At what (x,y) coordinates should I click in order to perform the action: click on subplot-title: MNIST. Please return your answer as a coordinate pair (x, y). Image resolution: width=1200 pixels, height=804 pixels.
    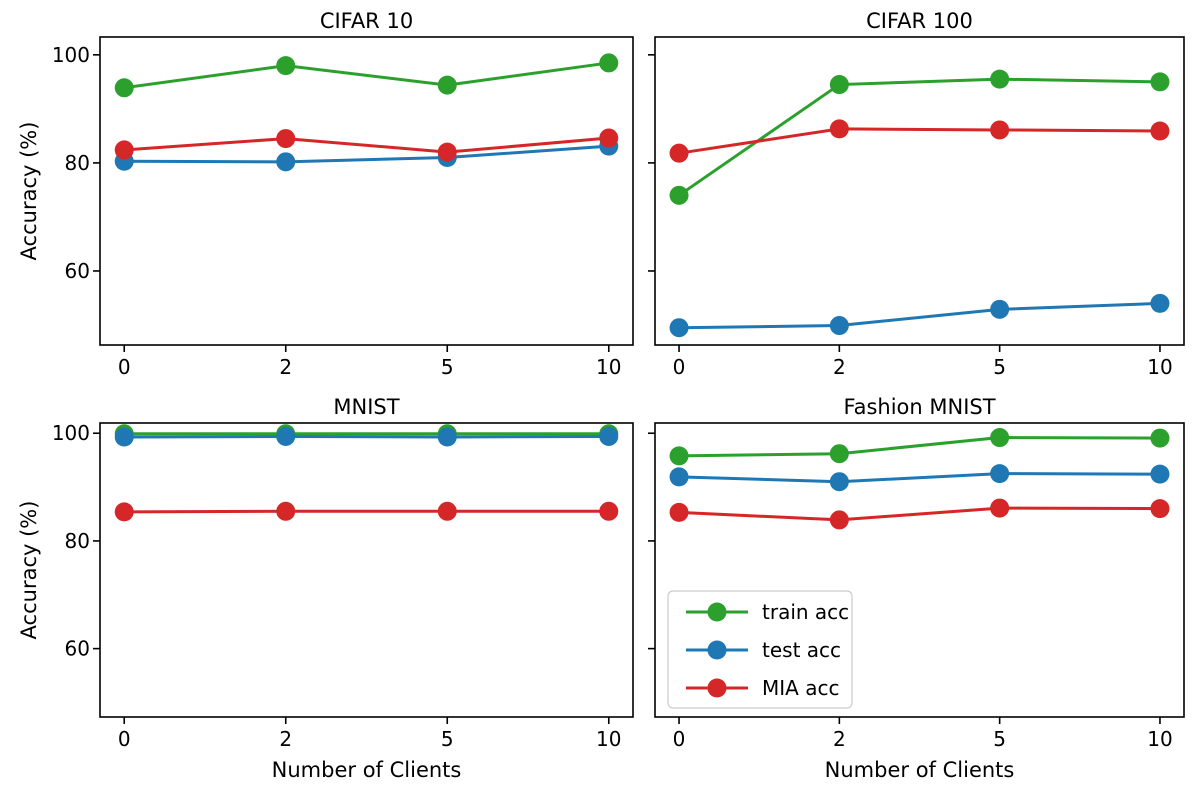
    Looking at the image, I should click on (366, 407).